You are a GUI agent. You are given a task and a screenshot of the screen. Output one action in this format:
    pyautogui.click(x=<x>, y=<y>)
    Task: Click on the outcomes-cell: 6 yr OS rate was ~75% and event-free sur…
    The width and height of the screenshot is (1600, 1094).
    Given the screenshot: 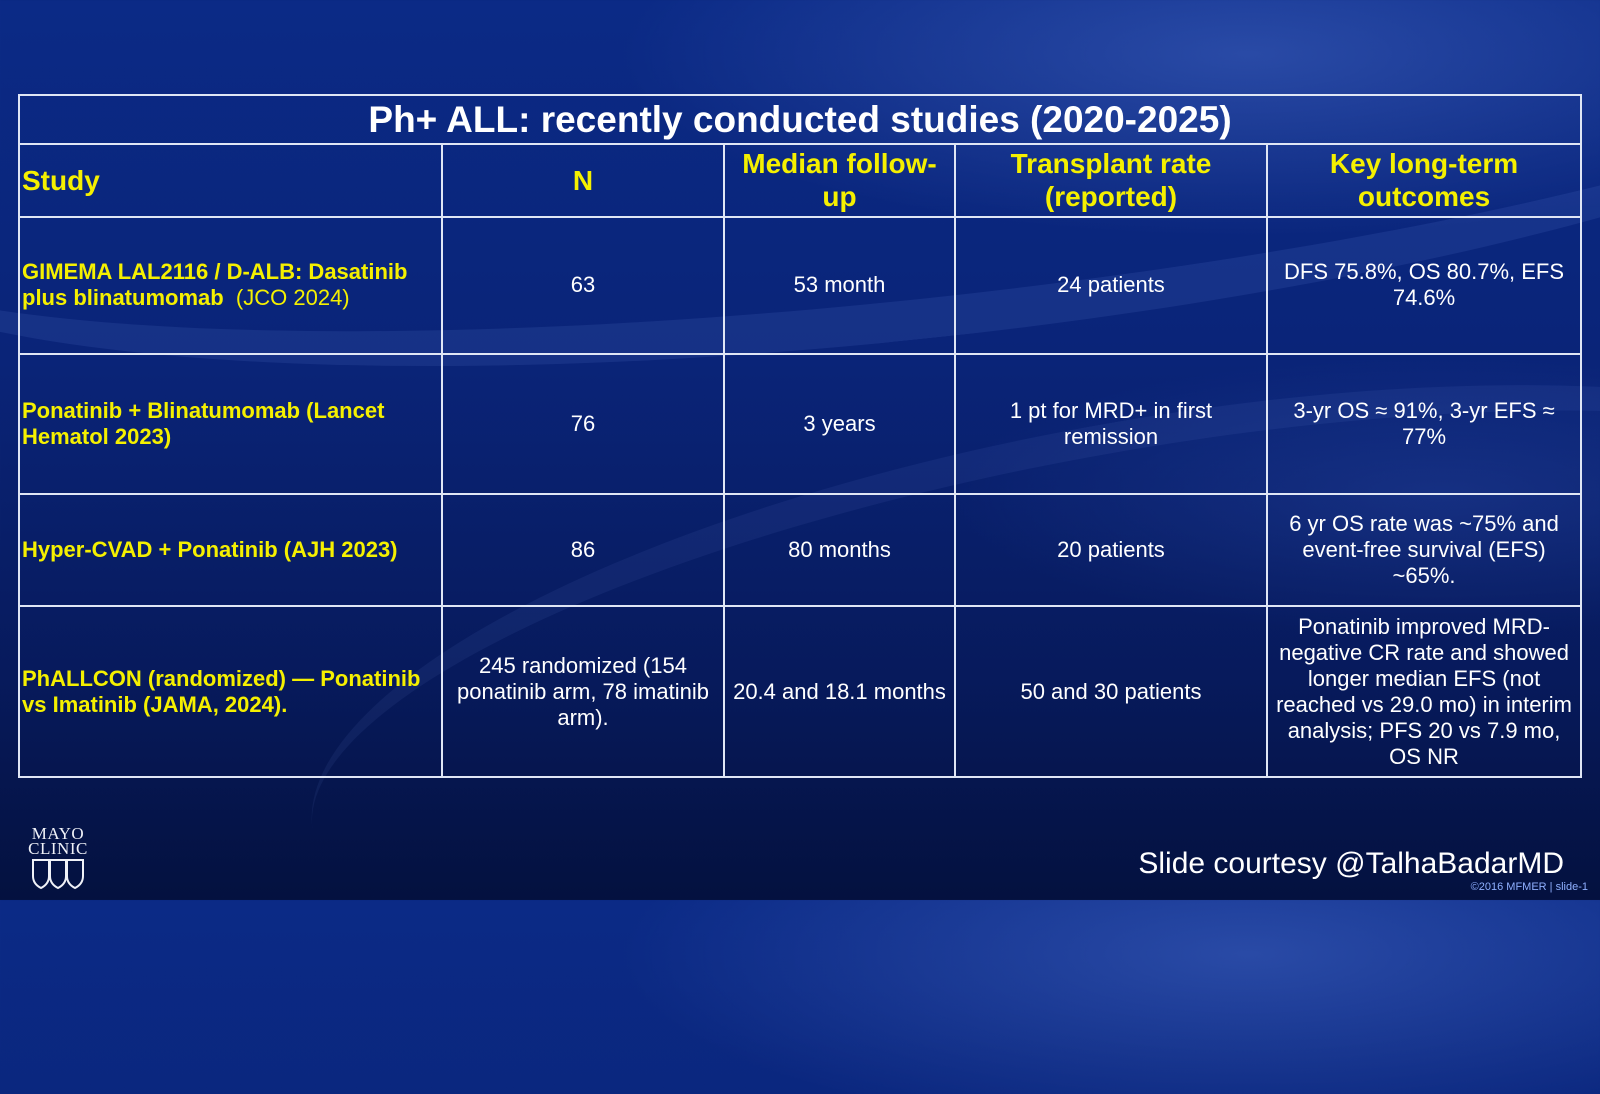 What is the action you would take?
    pyautogui.click(x=1424, y=550)
    